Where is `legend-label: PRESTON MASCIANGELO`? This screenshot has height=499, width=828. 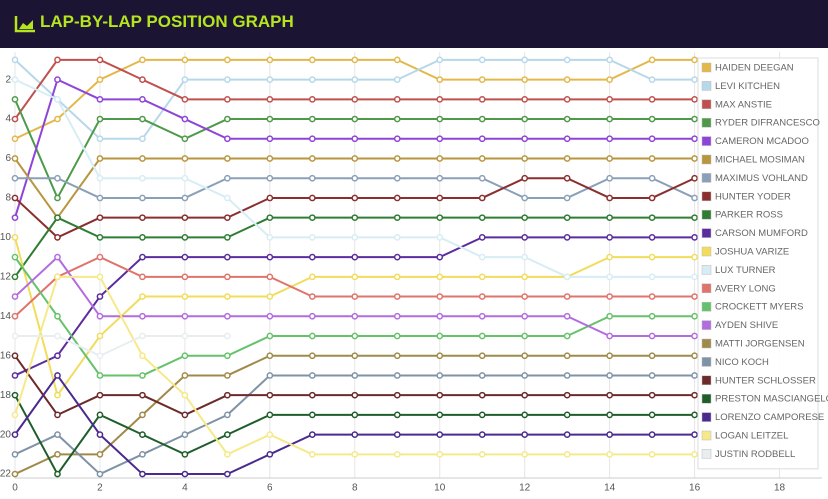
legend-label: PRESTON MASCIANGELO is located at coordinates (771, 399).